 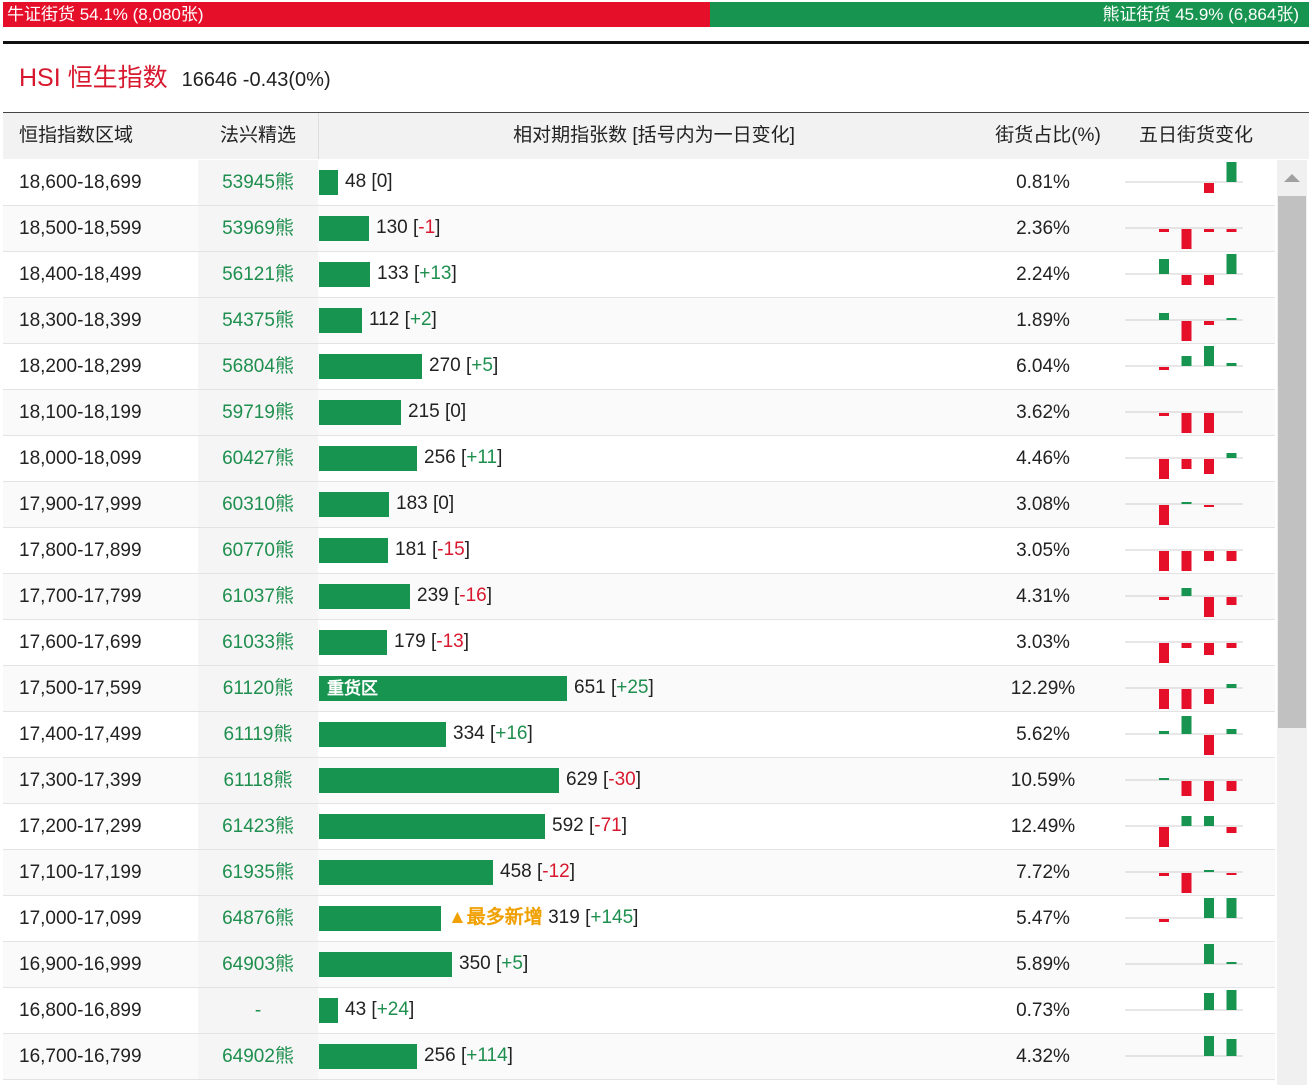 I want to click on warrant-code-link: 61033熊, so click(x=258, y=642).